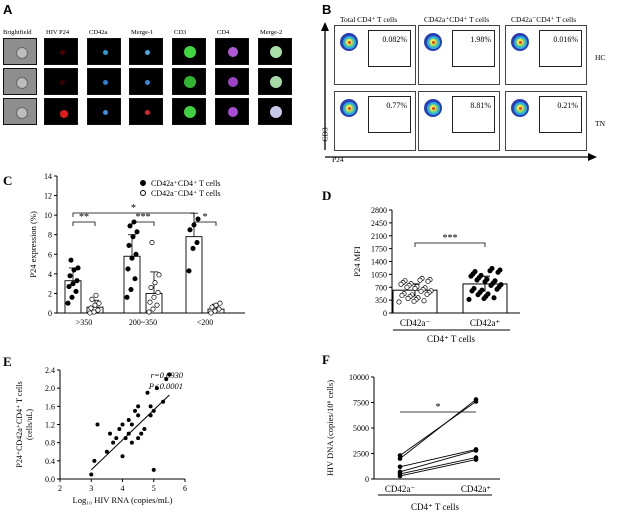 The height and width of the screenshot is (516, 618). I want to click on gate-percentage: 1.98%, so click(480, 39).